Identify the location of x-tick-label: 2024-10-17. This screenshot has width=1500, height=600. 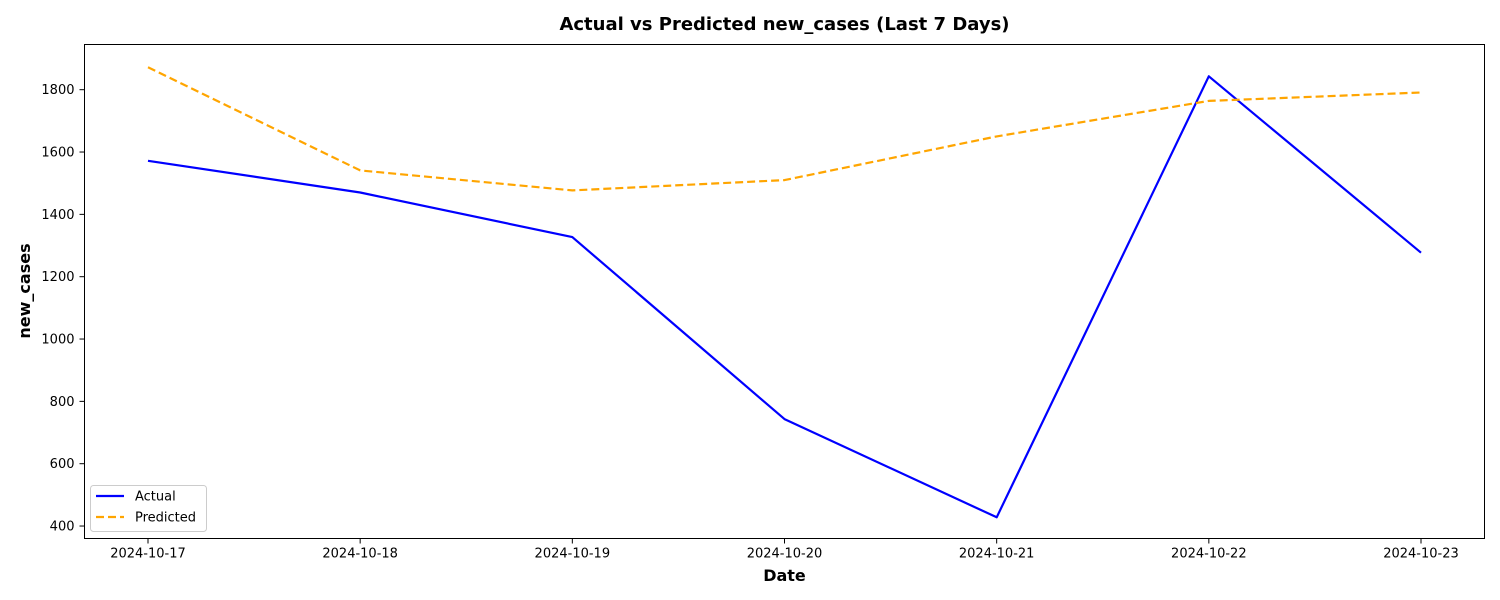
(148, 554).